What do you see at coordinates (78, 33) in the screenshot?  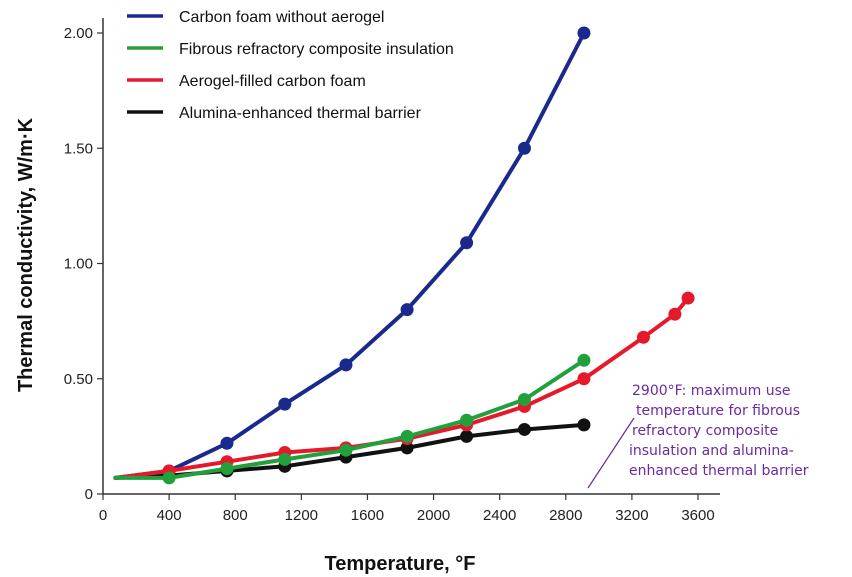 I see `y-tick-label: 2.00` at bounding box center [78, 33].